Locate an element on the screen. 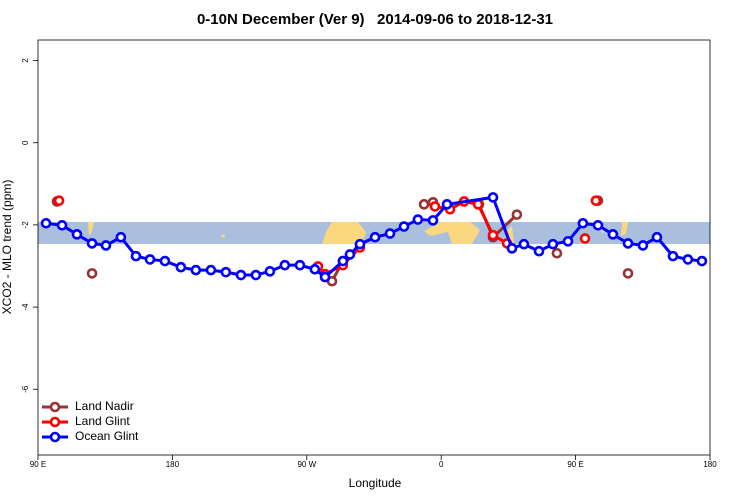 The width and height of the screenshot is (750, 500). y-tick-label: -6 is located at coordinates (25, 389).